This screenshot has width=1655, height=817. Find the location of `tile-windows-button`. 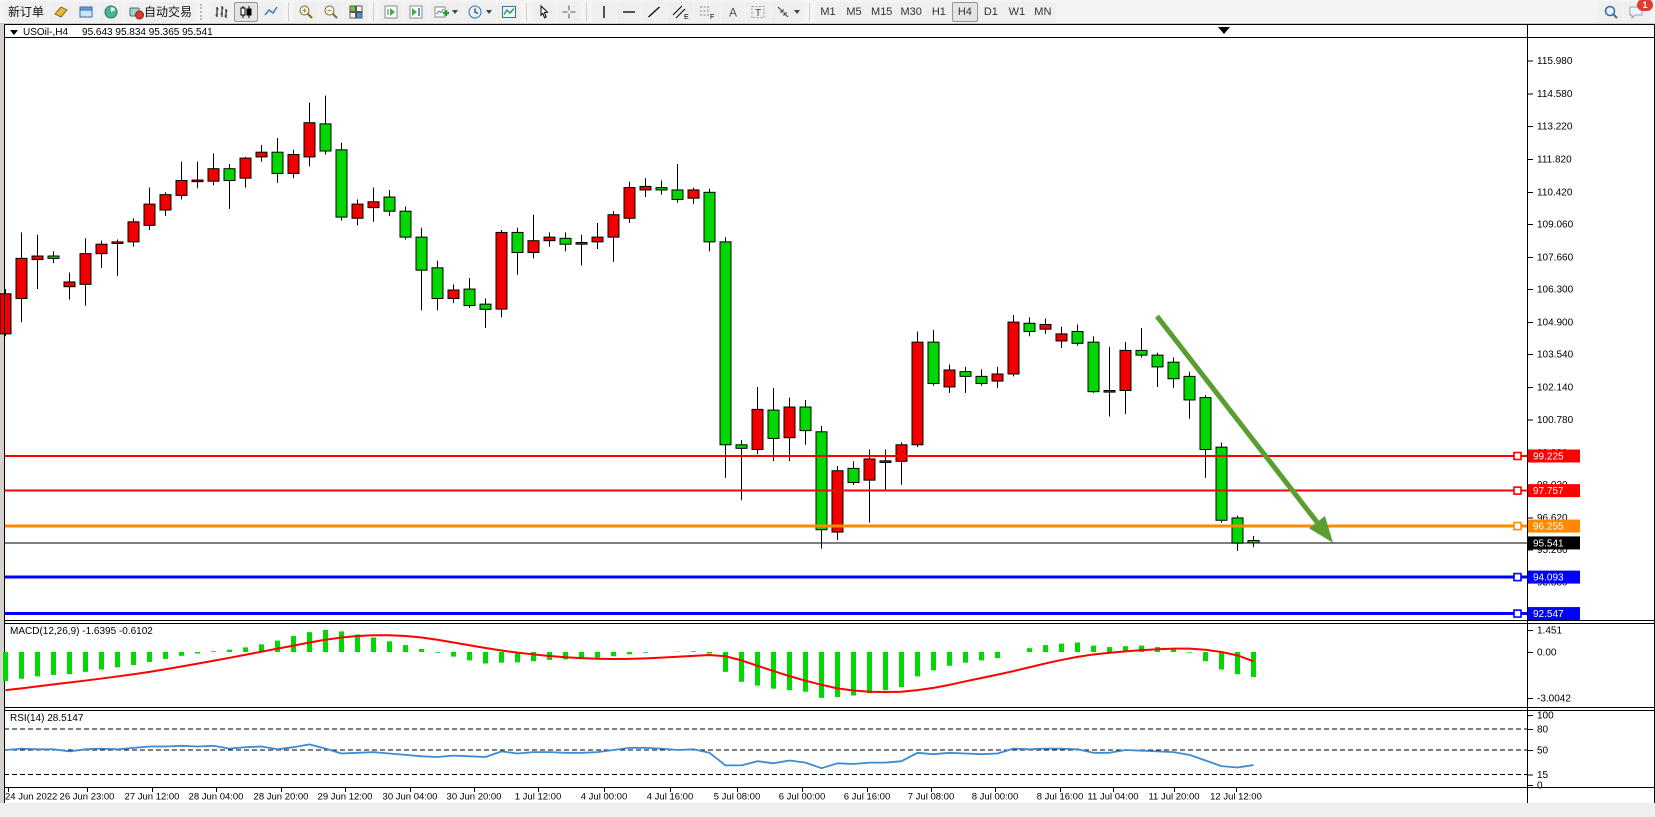

tile-windows-button is located at coordinates (356, 11).